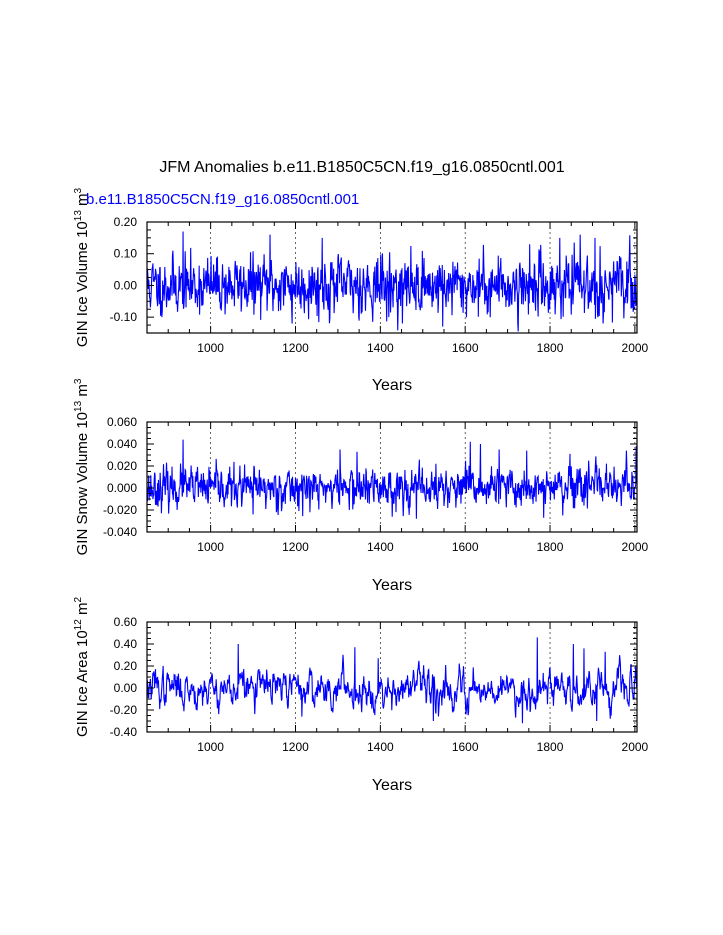  I want to click on y-tick-label: 0.040, so click(122, 444).